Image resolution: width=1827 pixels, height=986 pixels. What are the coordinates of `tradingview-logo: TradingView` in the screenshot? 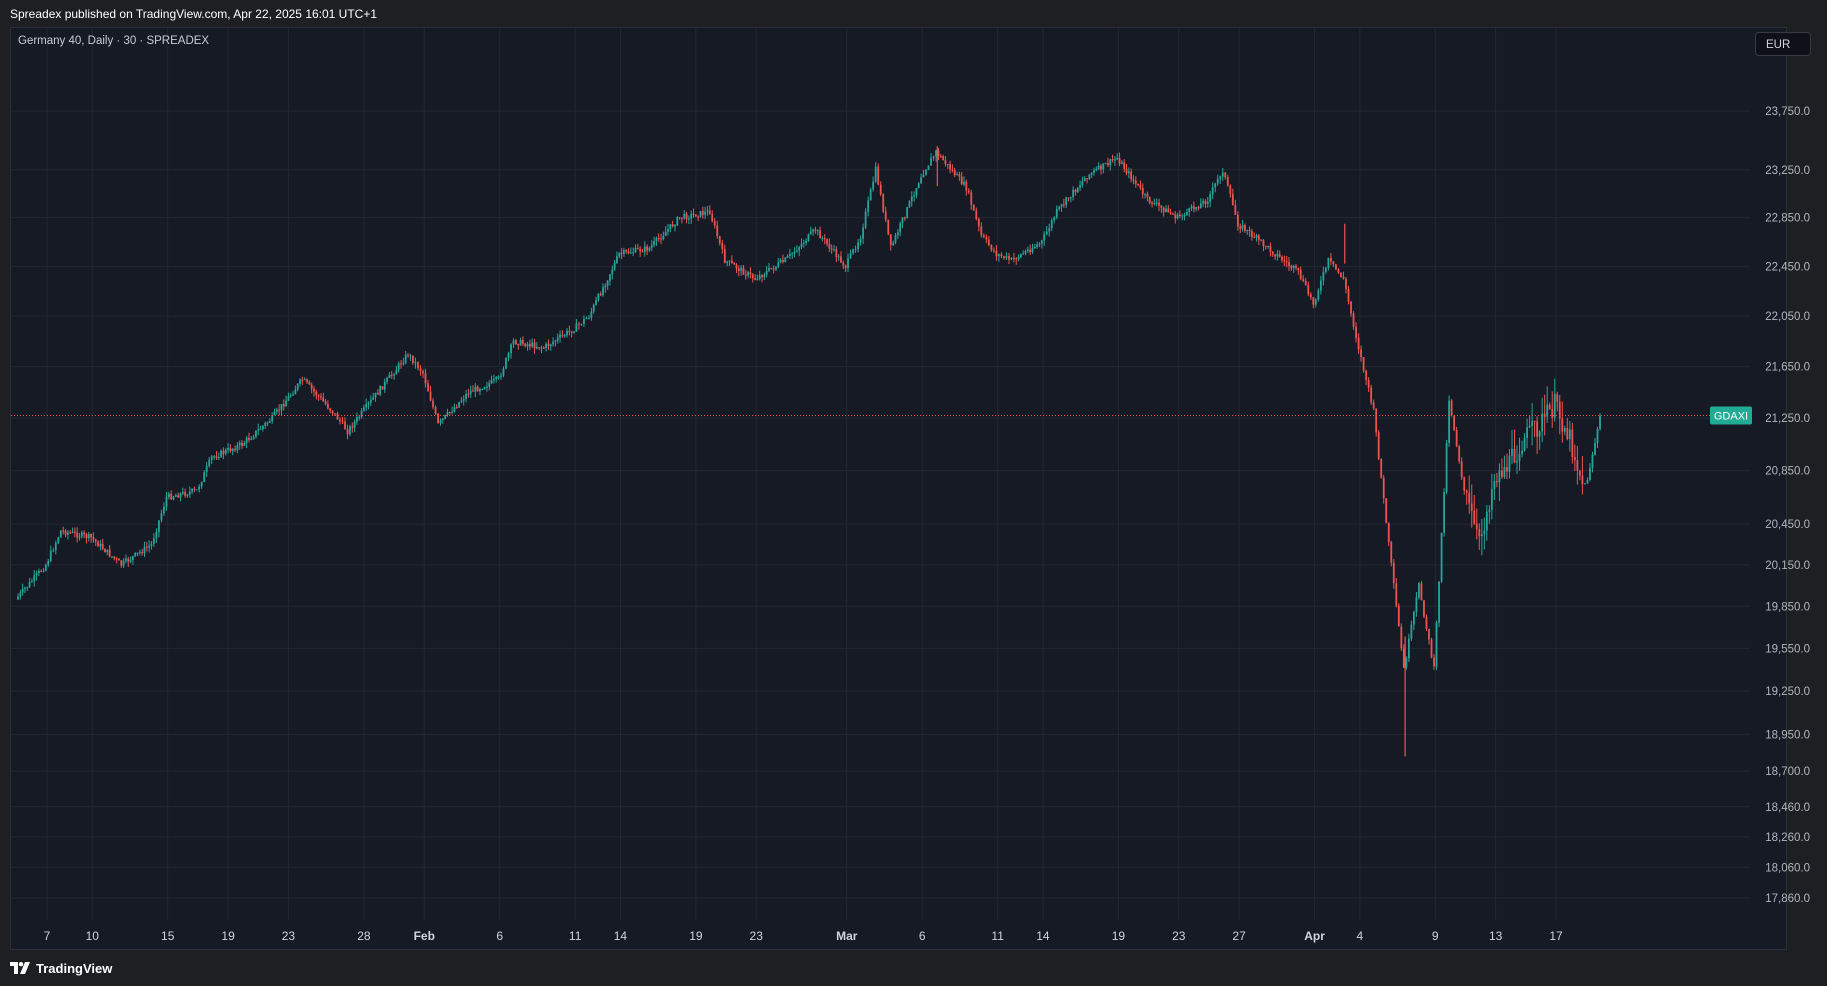 It's located at (61, 968).